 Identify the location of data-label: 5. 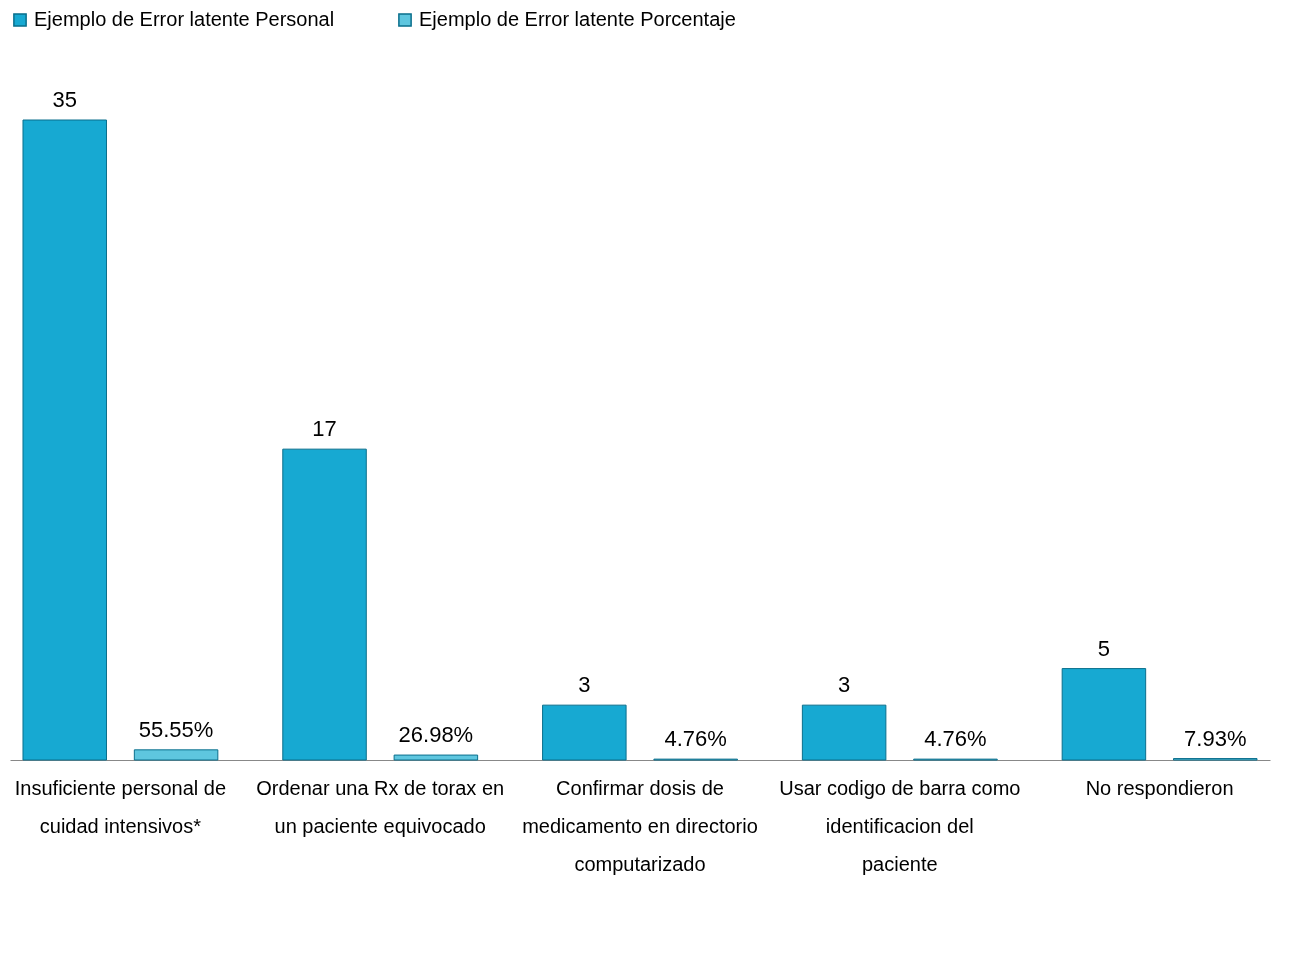
(1104, 648).